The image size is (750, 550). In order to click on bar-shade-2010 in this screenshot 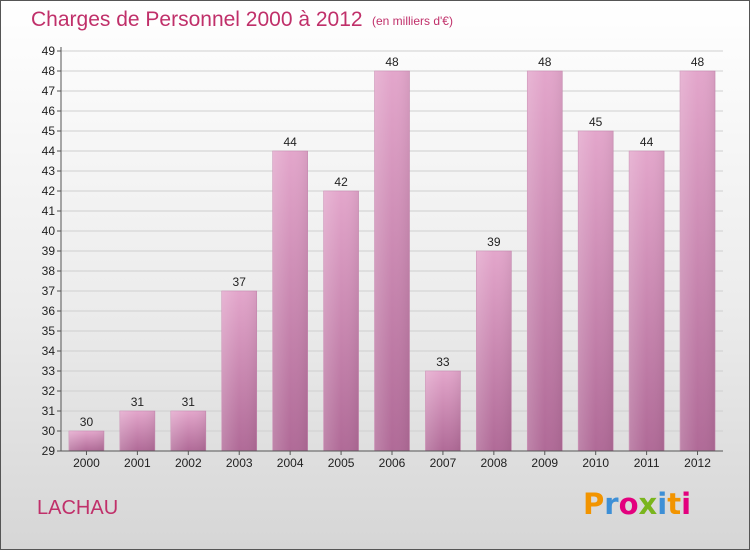, I will do `click(596, 291)`.